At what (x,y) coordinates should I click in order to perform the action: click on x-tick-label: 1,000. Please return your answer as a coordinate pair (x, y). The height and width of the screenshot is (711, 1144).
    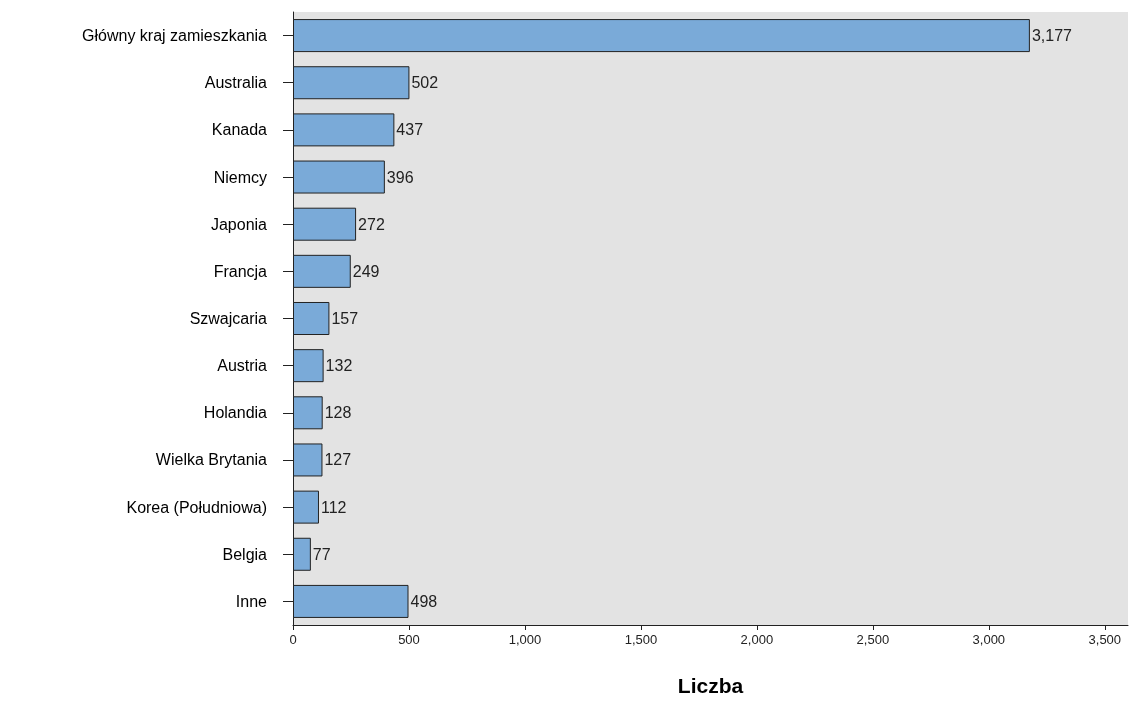
    Looking at the image, I should click on (525, 639).